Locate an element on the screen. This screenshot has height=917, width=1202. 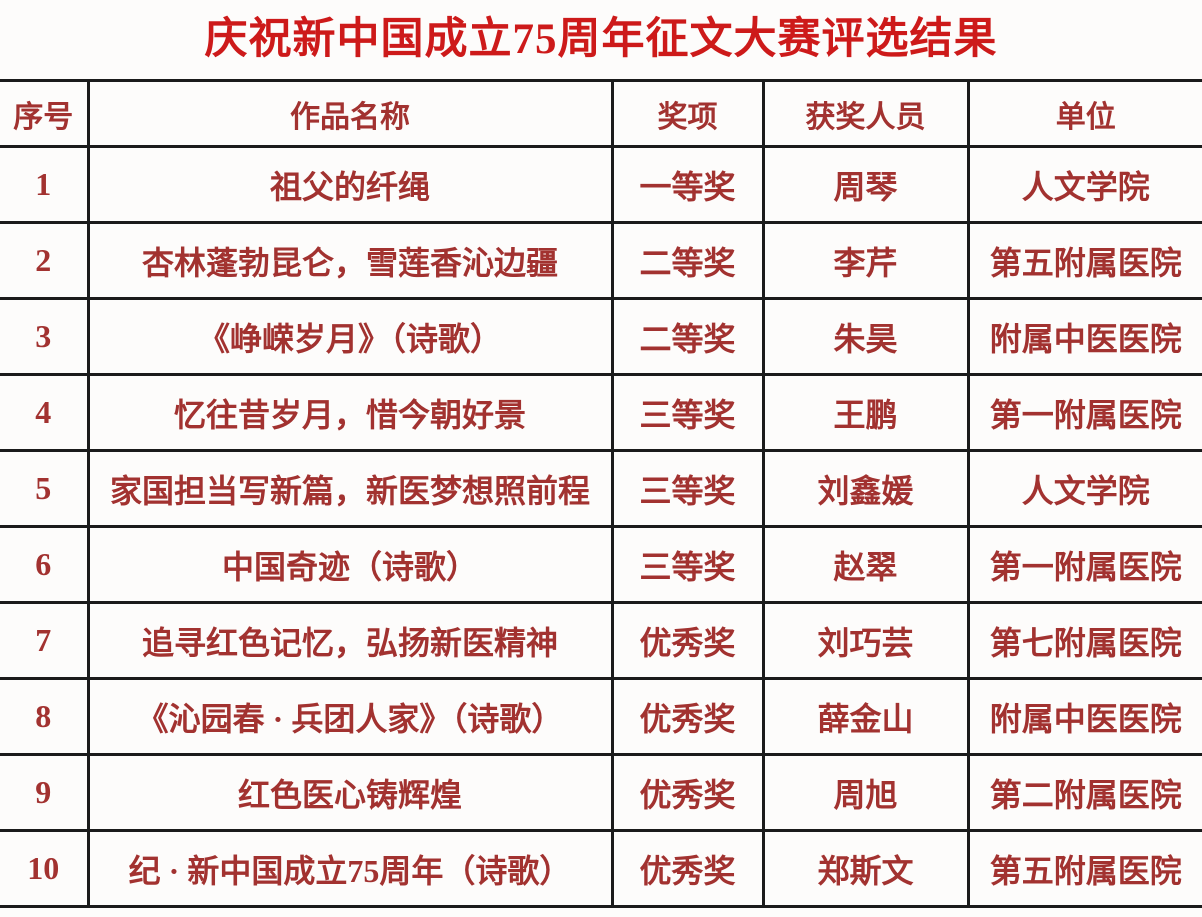
cell-winner: 赵翠 is located at coordinates (865, 564).